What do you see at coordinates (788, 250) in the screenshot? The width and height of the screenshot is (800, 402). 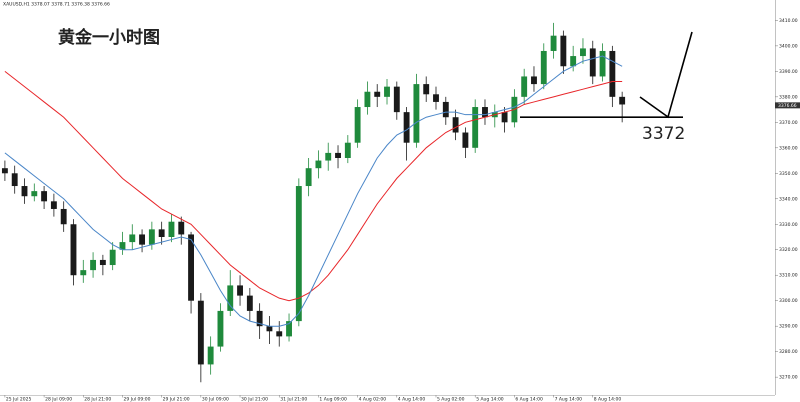 I see `y-tick-label: 3320.00` at bounding box center [788, 250].